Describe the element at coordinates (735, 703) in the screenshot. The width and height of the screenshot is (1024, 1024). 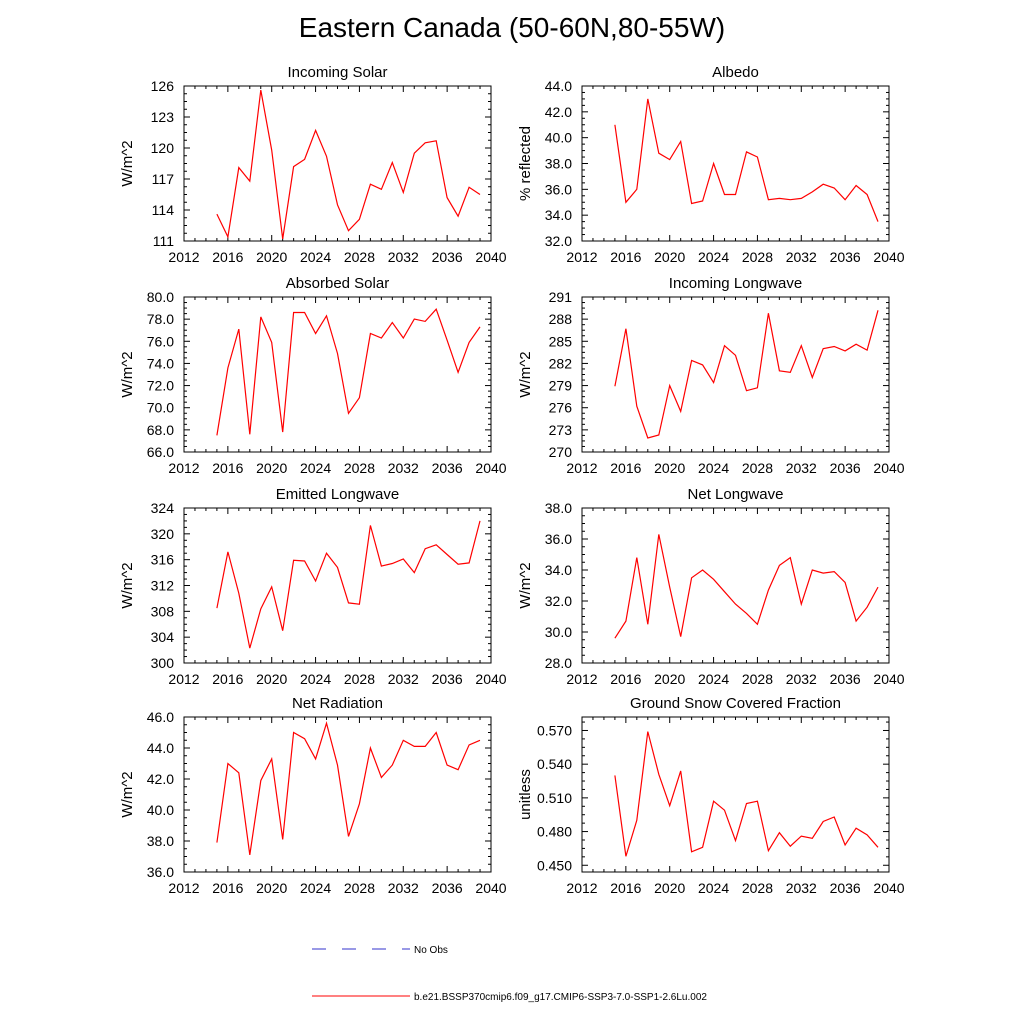
I see `panel-title: Ground Snow Covered Fraction` at that location.